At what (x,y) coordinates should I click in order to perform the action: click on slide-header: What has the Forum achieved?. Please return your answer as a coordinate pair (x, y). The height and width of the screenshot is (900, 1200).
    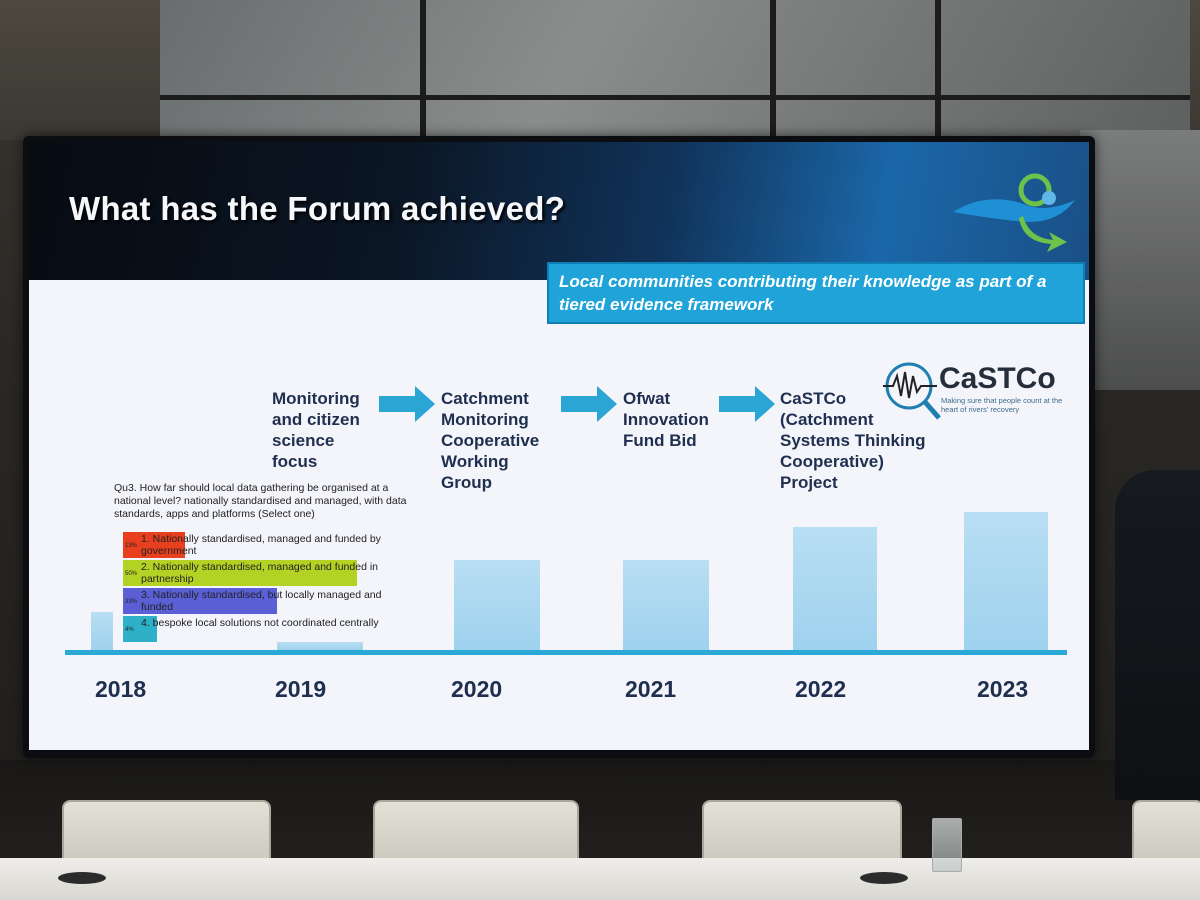
    Looking at the image, I should click on (559, 211).